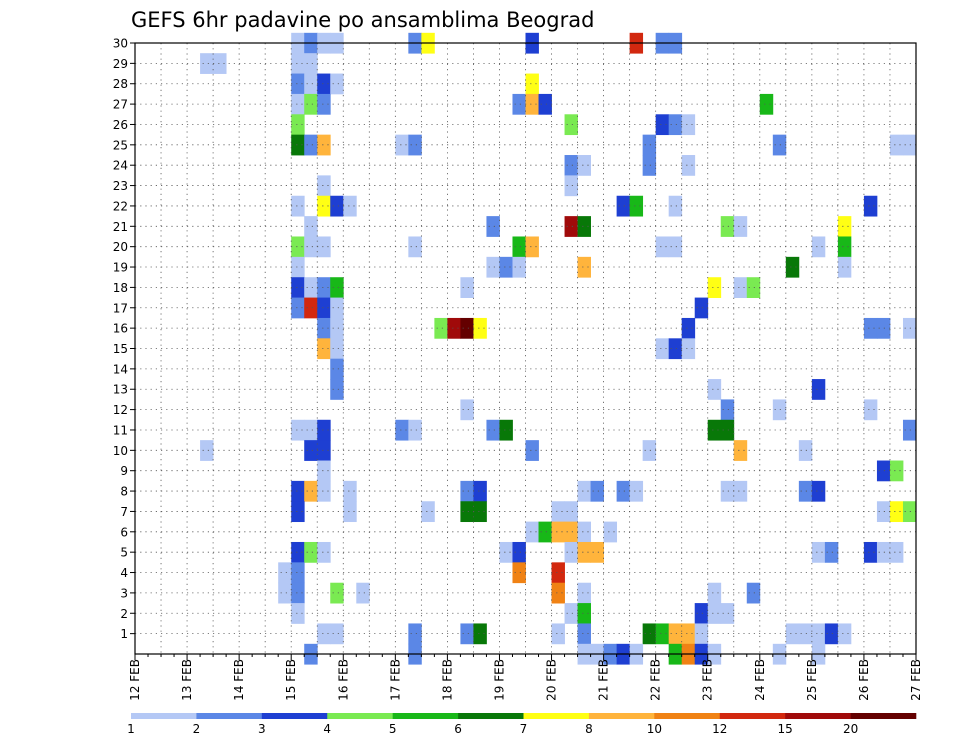 The height and width of the screenshot is (742, 960). What do you see at coordinates (654, 729) in the screenshot?
I see `colorbar-label: 10` at bounding box center [654, 729].